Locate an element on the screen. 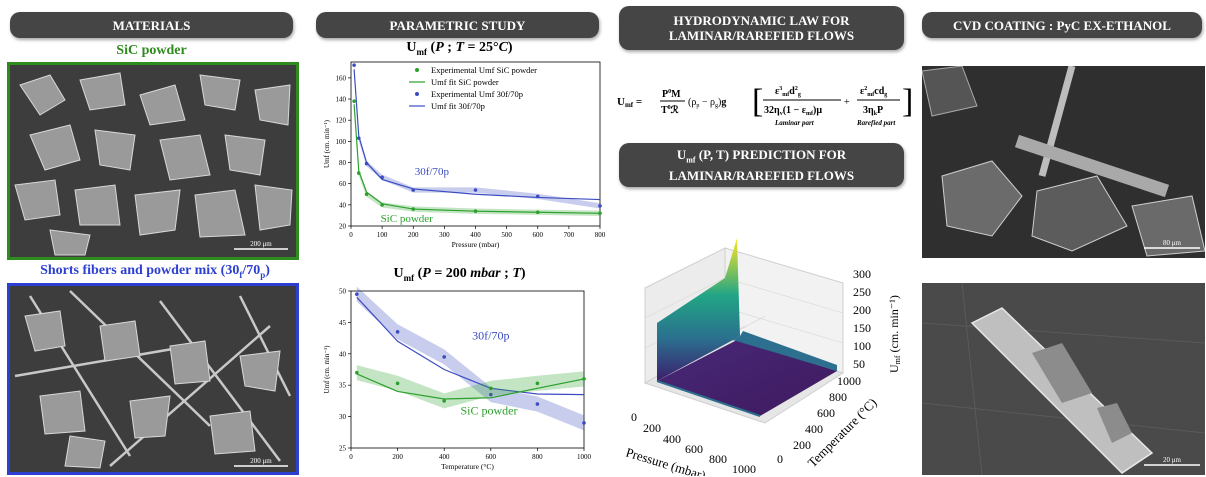 The image size is (1206, 477). hydro-header-line2: LAMINAR/RAREFIED FLOWS is located at coordinates (761, 35).